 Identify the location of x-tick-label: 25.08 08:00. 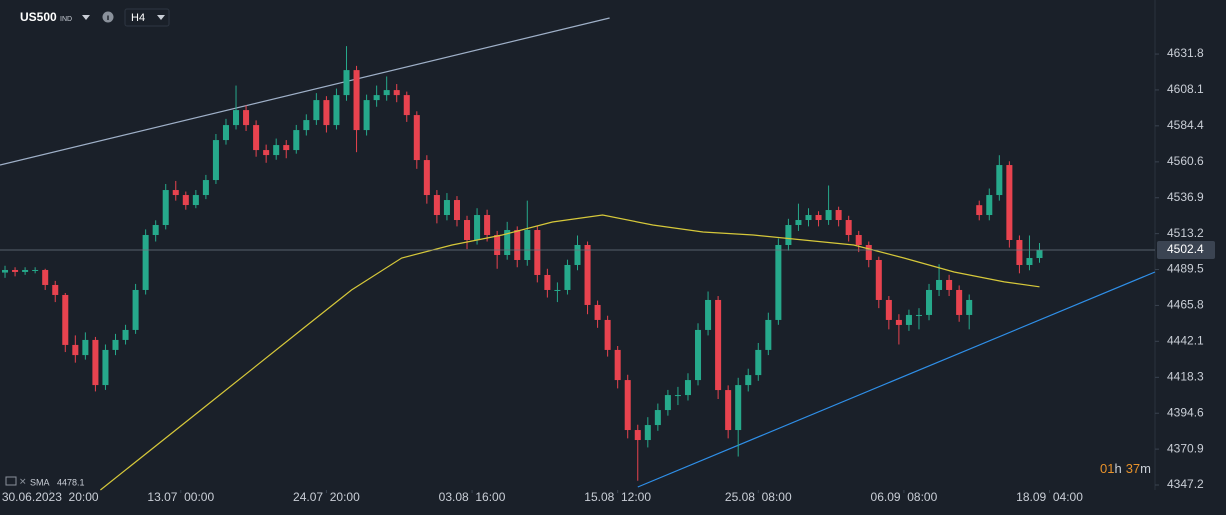
(758, 497).